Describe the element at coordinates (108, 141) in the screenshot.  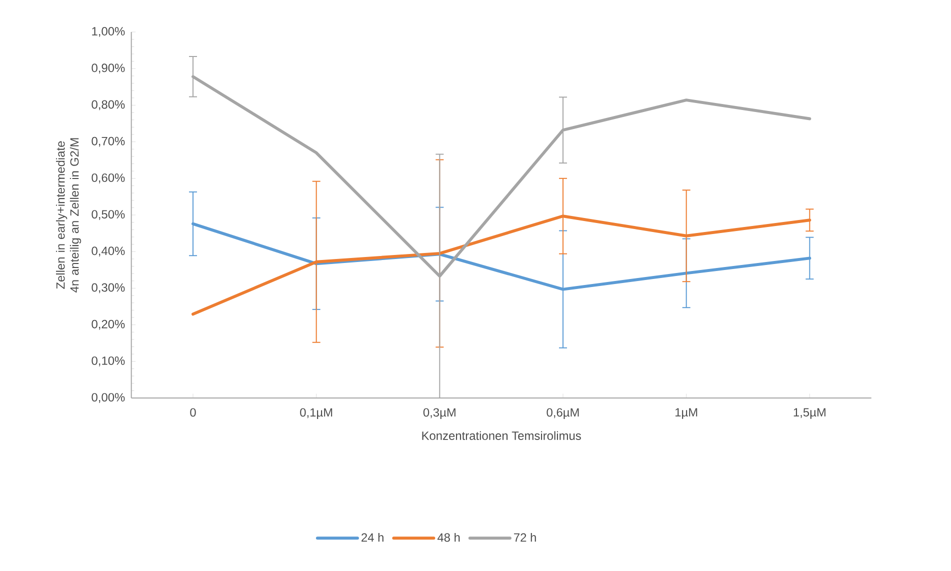
I see `y-tick-label: 0,70%` at that location.